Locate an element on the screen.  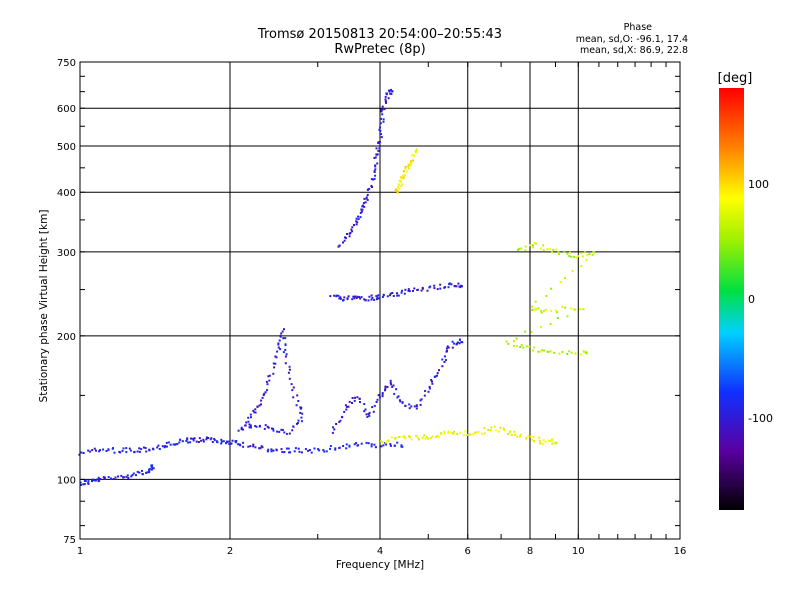
y-axis-label: Stationary phase Virtual Height [km] is located at coordinates (44, 306).